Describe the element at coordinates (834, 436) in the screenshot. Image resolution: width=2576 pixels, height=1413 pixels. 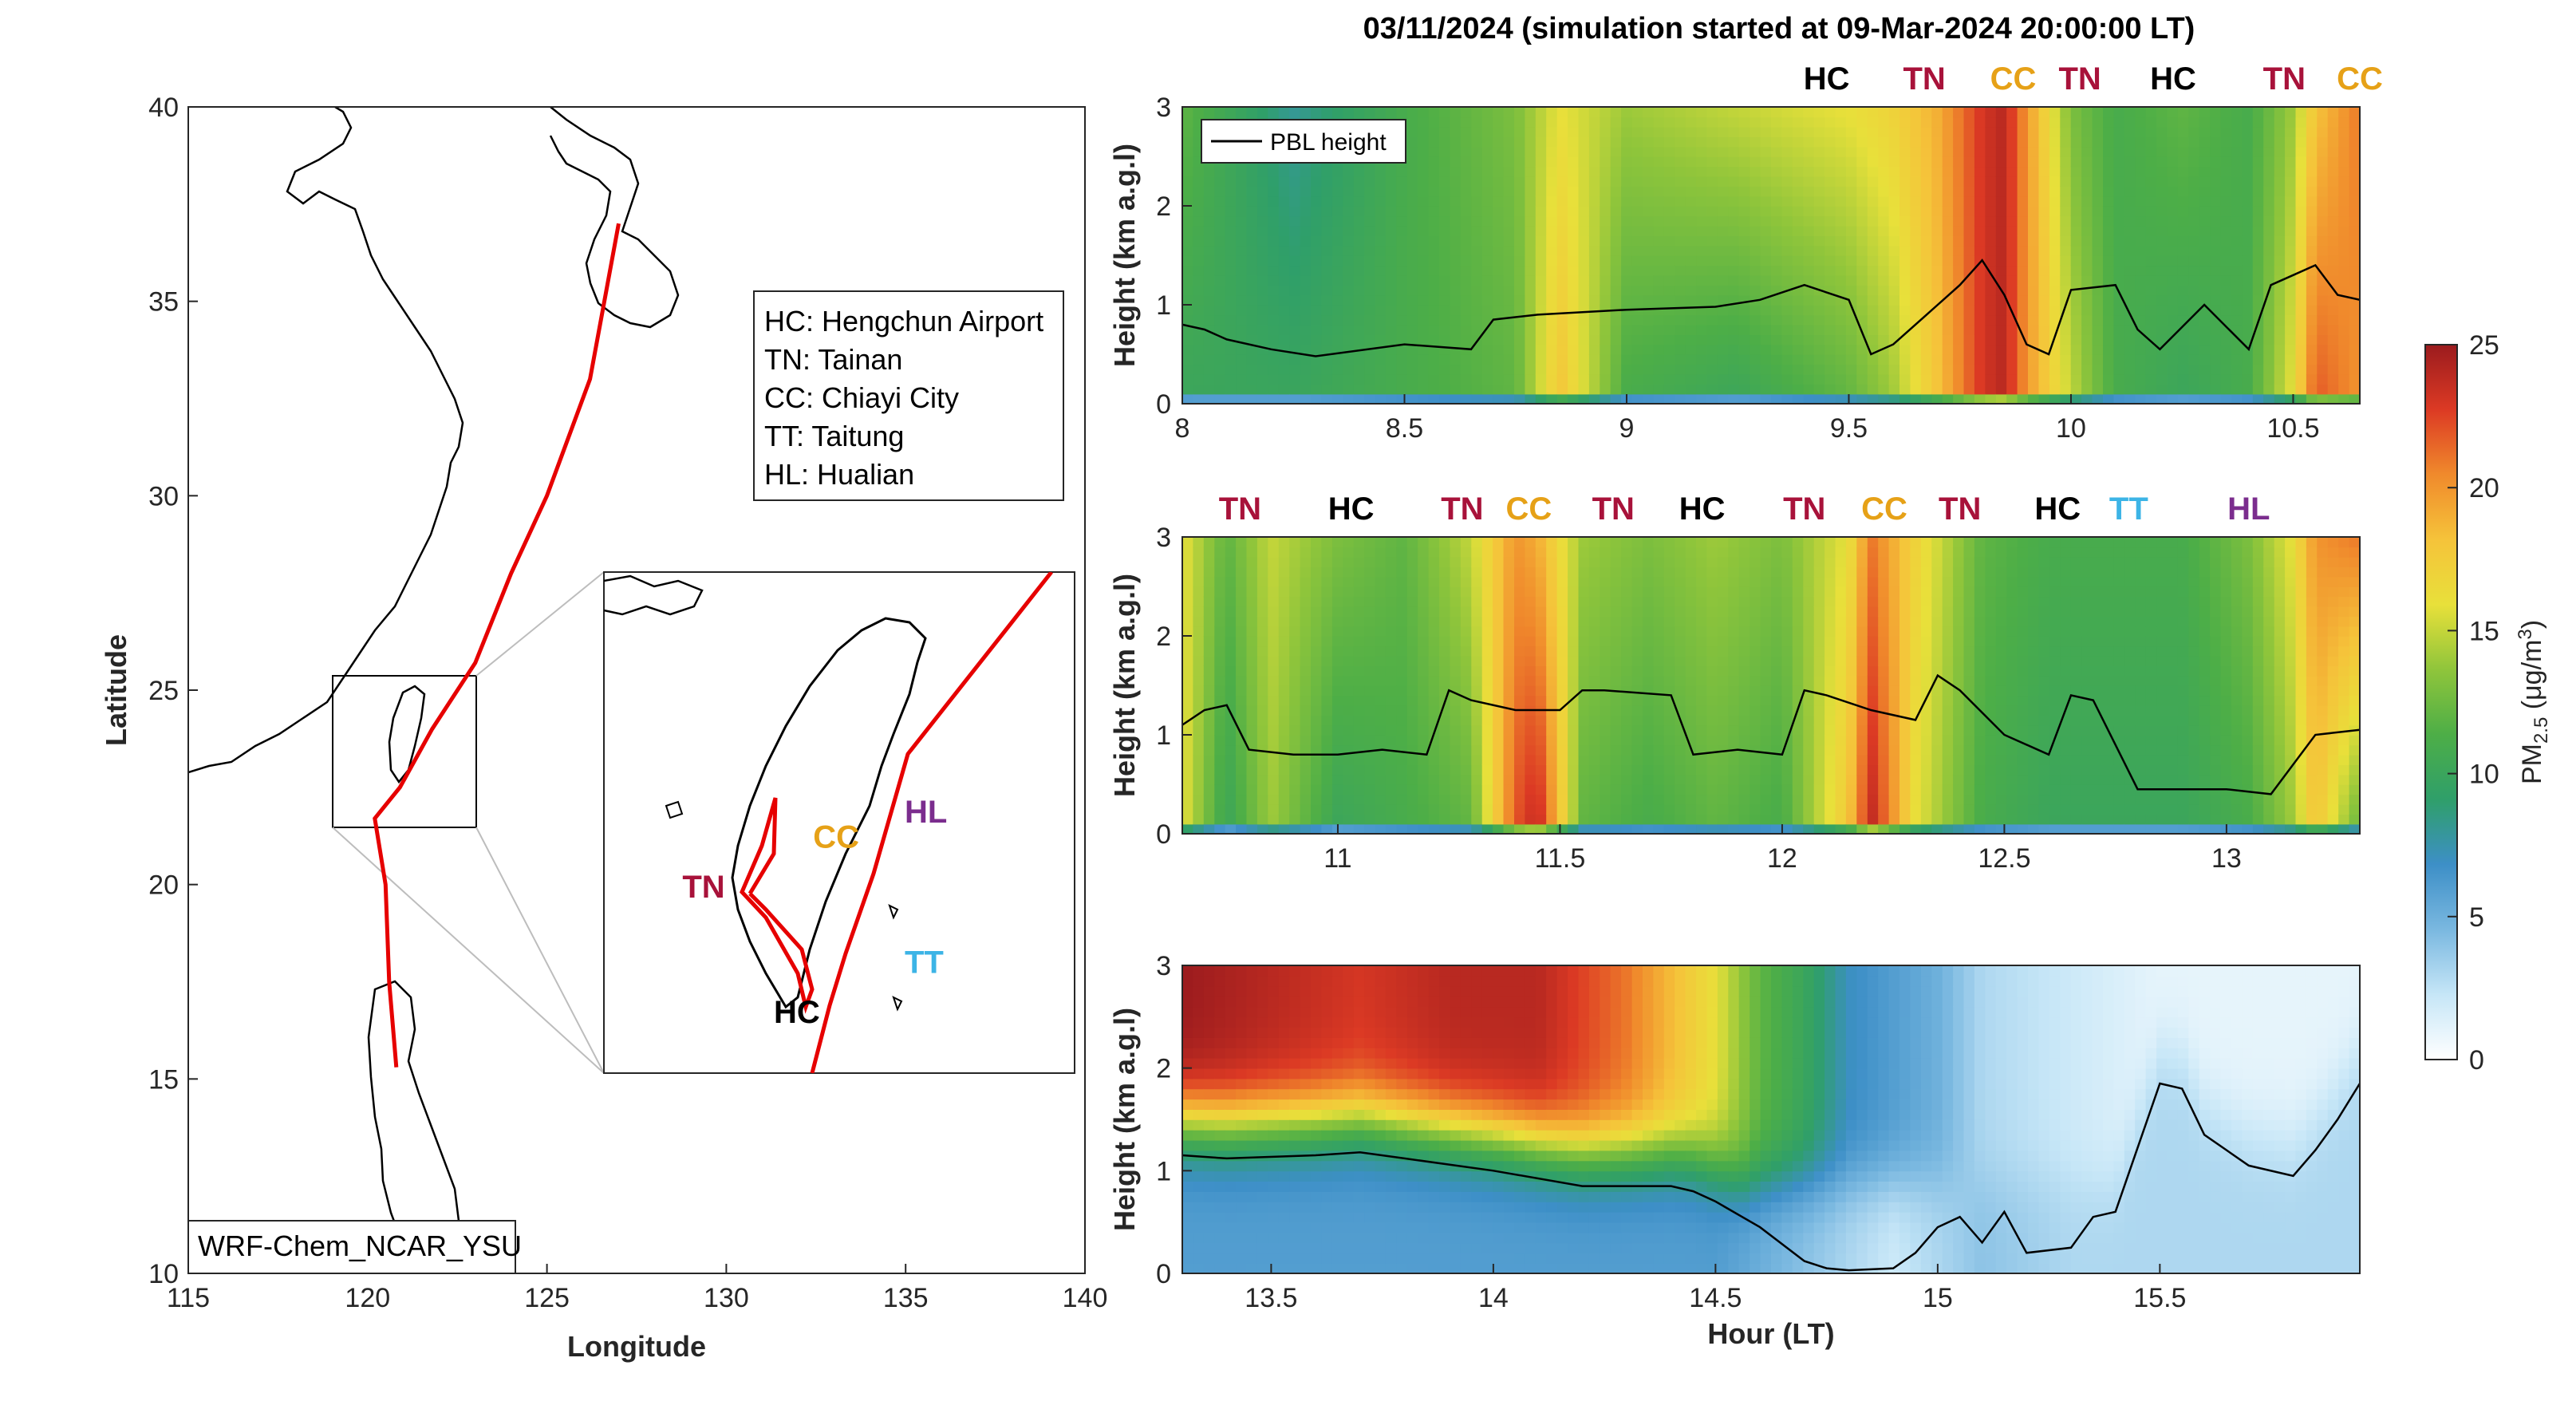
I see `legend-item: TT: Taitung` at that location.